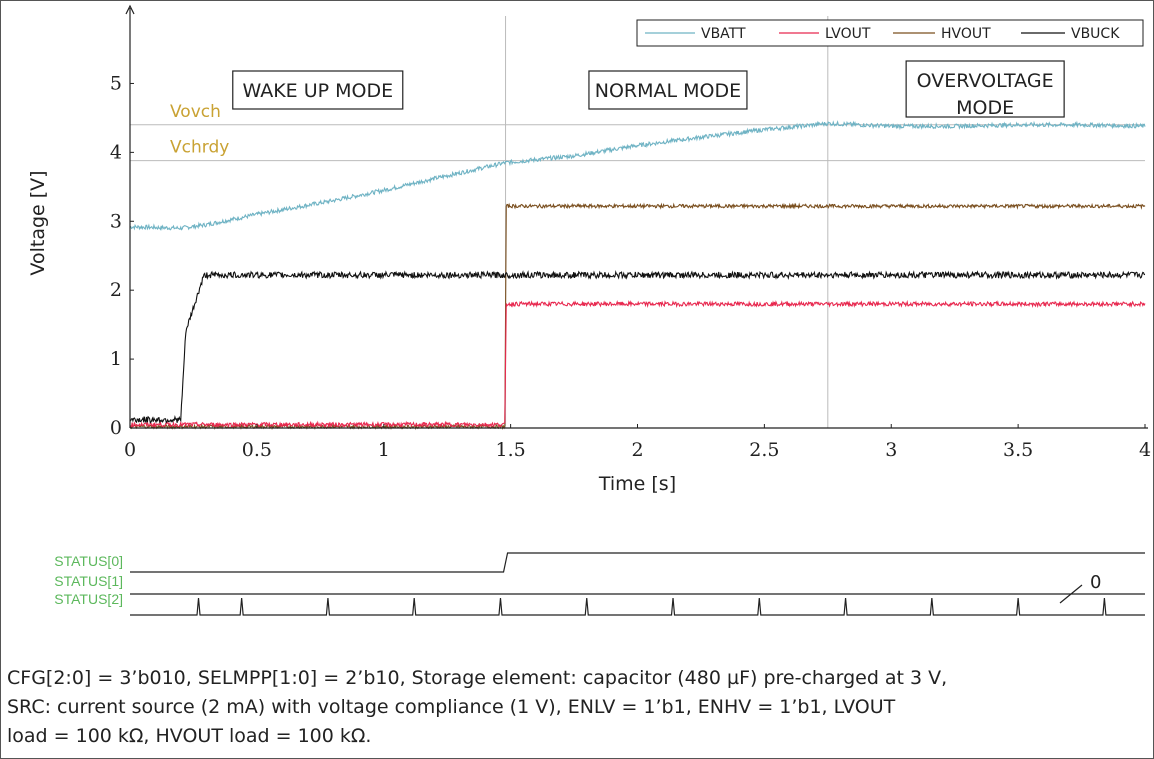 The width and height of the screenshot is (1154, 759). I want to click on x-tick-label: 3, so click(891, 450).